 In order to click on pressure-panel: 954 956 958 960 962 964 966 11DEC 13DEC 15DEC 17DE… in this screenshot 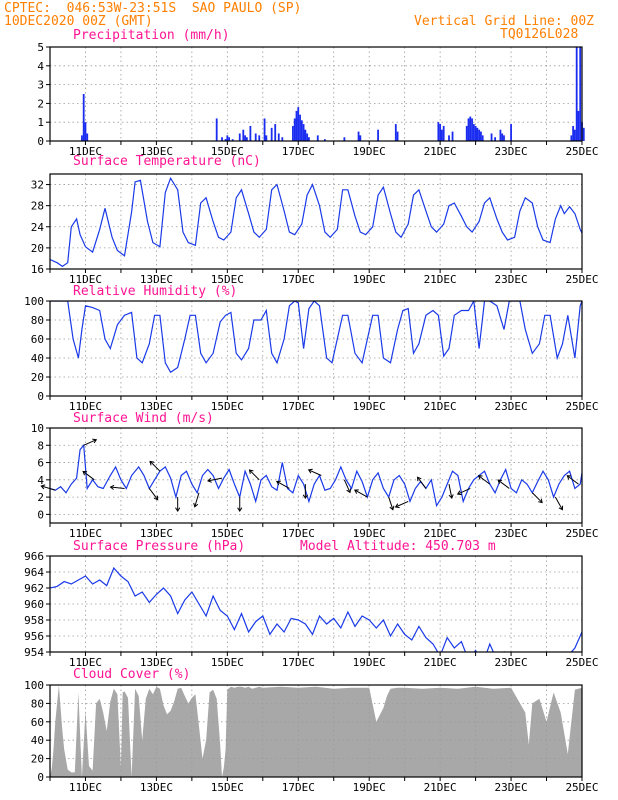, I will do `click(311, 609)`.